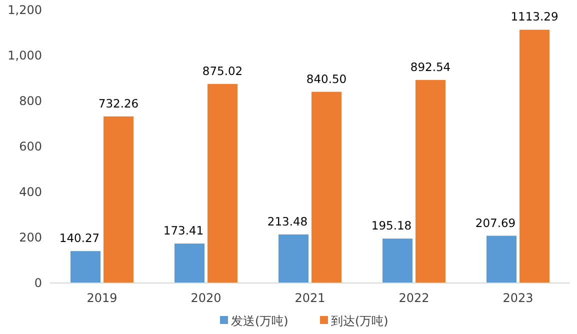 Image resolution: width=577 pixels, height=334 pixels. Describe the element at coordinates (259, 321) in the screenshot. I see `legend-label: 发送(万吨)` at that location.